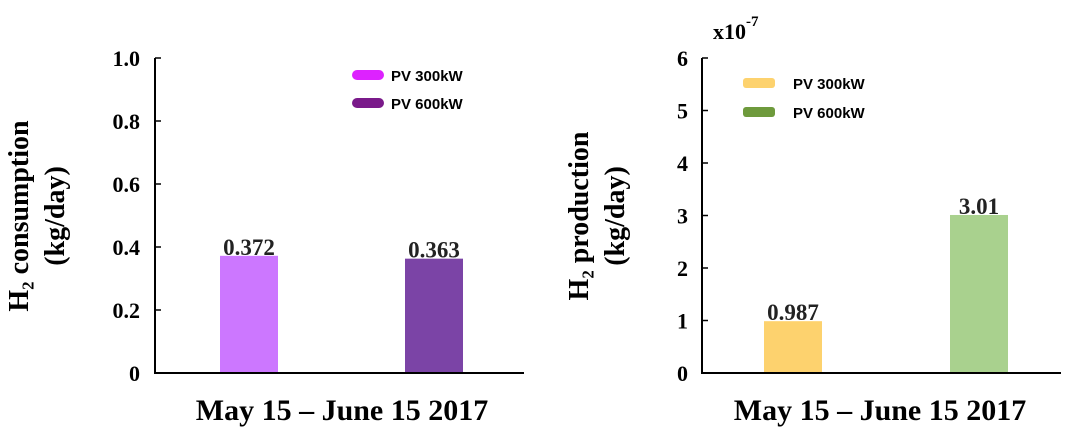 The image size is (1066, 431). I want to click on bars-right, so click(886, 293).